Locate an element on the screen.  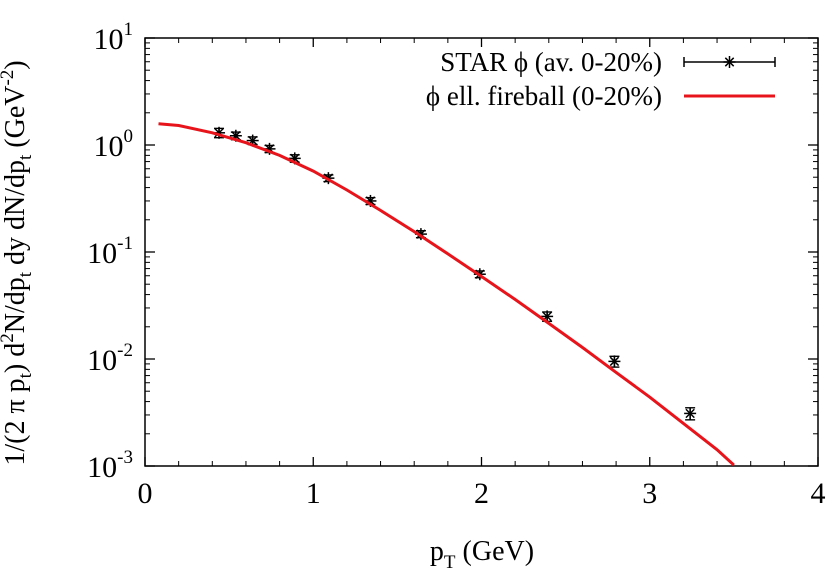
legend-label-1: ϕ ell. fireball (0-20%) is located at coordinates (544, 96).